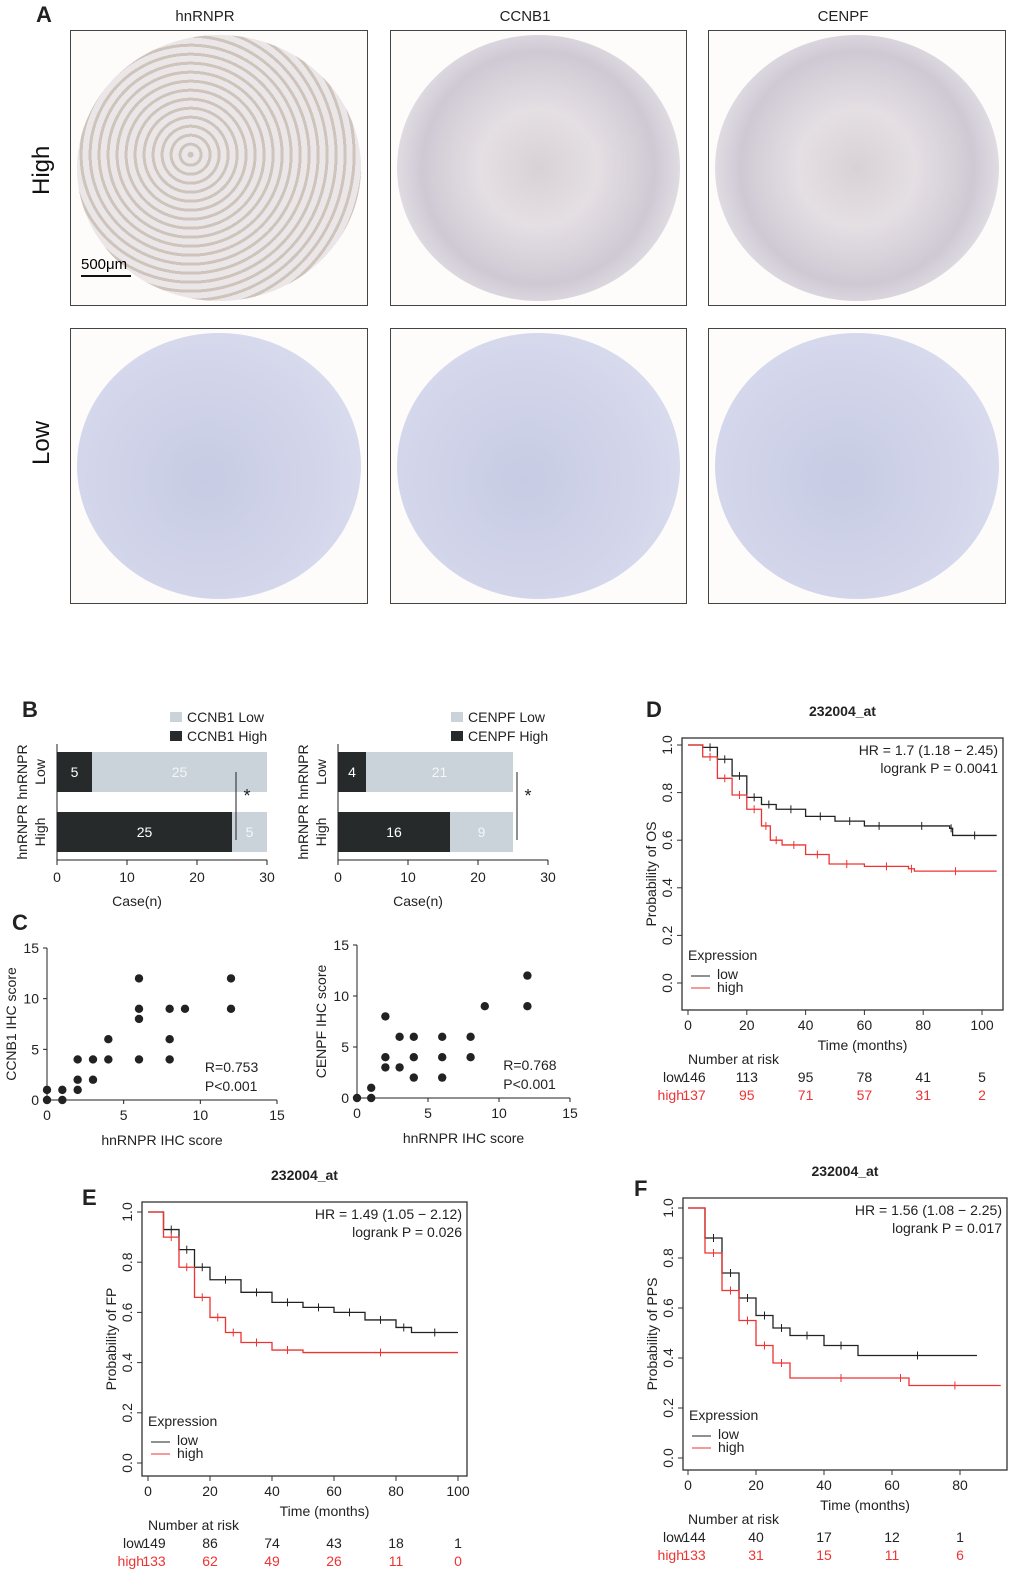  I want to click on y-axis-label: CCNB1 IHC score, so click(11, 1024).